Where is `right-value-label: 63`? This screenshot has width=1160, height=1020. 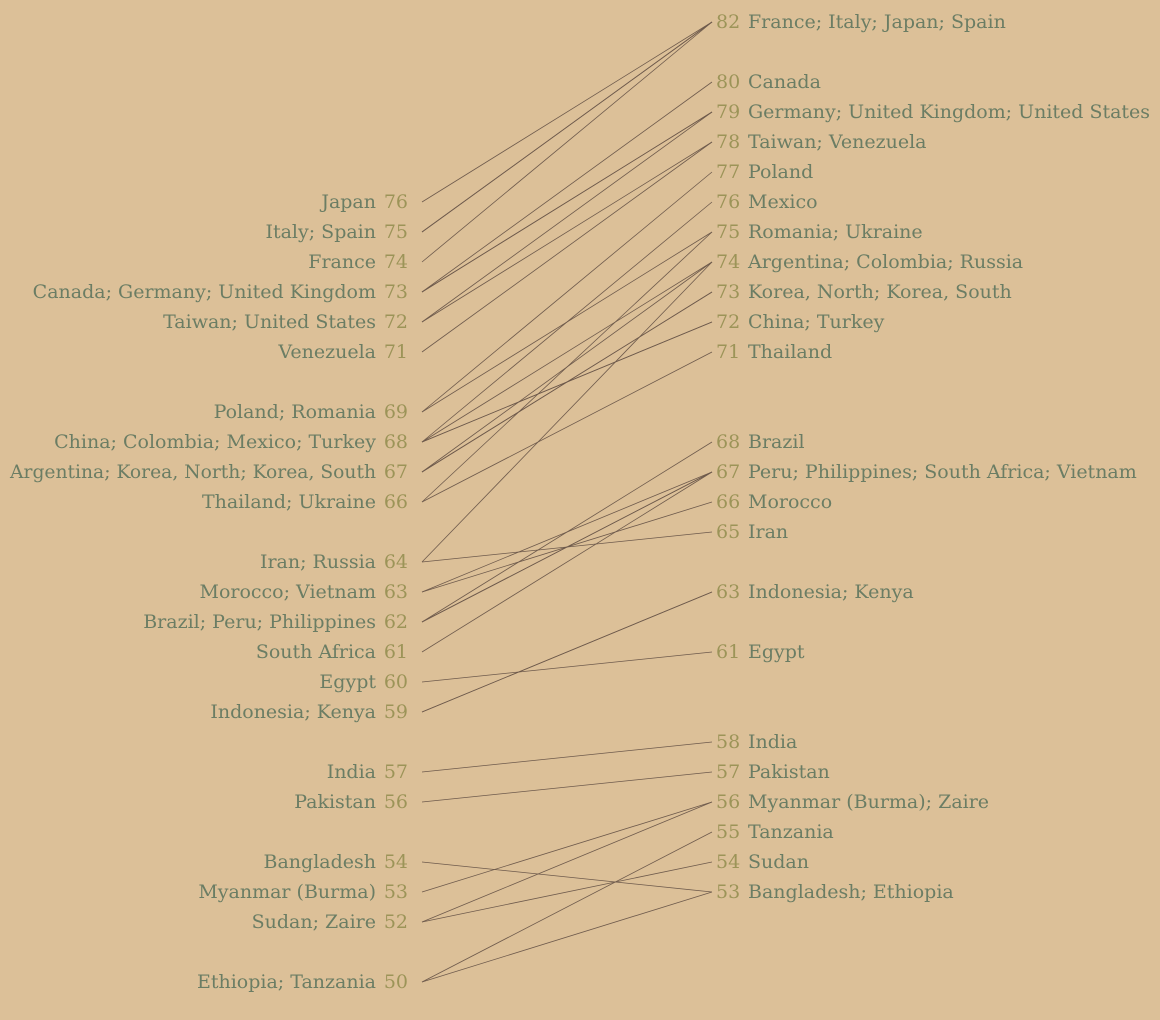
right-value-label: 63 is located at coordinates (728, 592).